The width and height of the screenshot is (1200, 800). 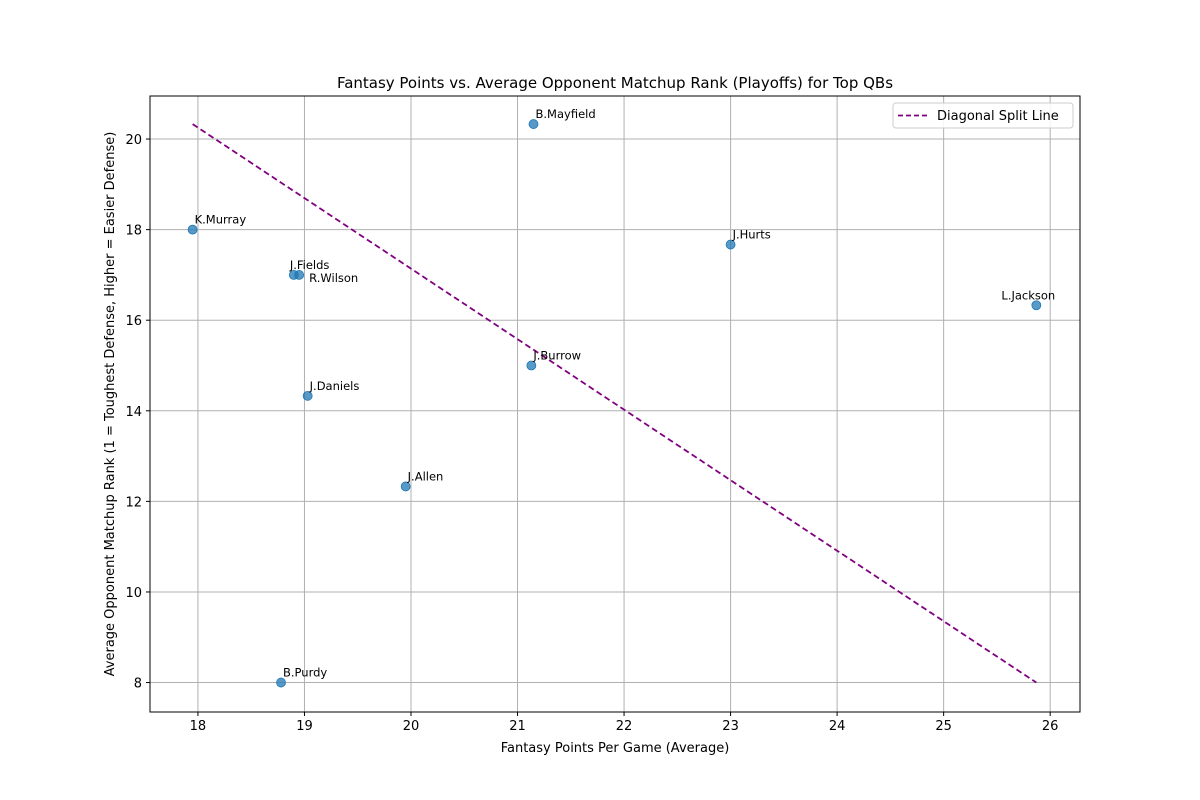 What do you see at coordinates (221, 220) in the screenshot?
I see `point-label: K.Murray` at bounding box center [221, 220].